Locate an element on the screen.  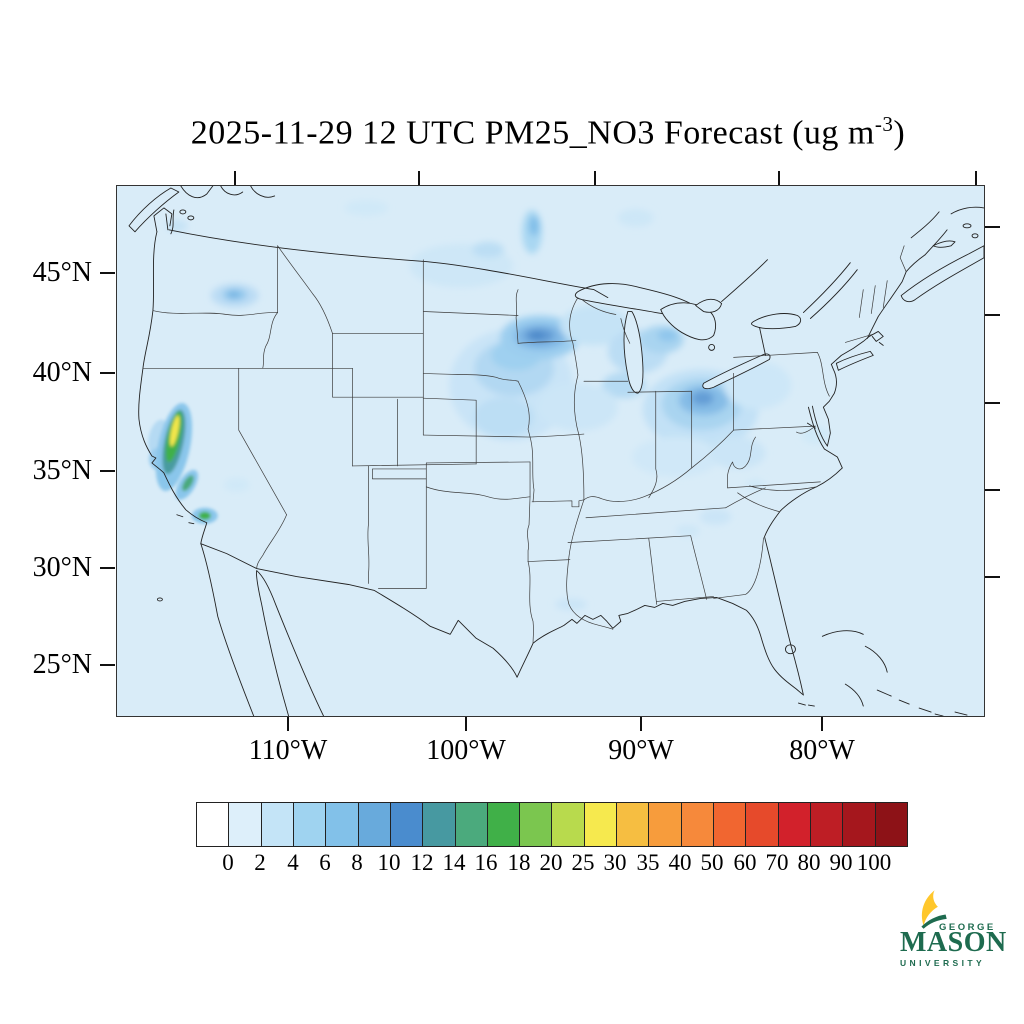
puget-sound is located at coordinates (164, 221).